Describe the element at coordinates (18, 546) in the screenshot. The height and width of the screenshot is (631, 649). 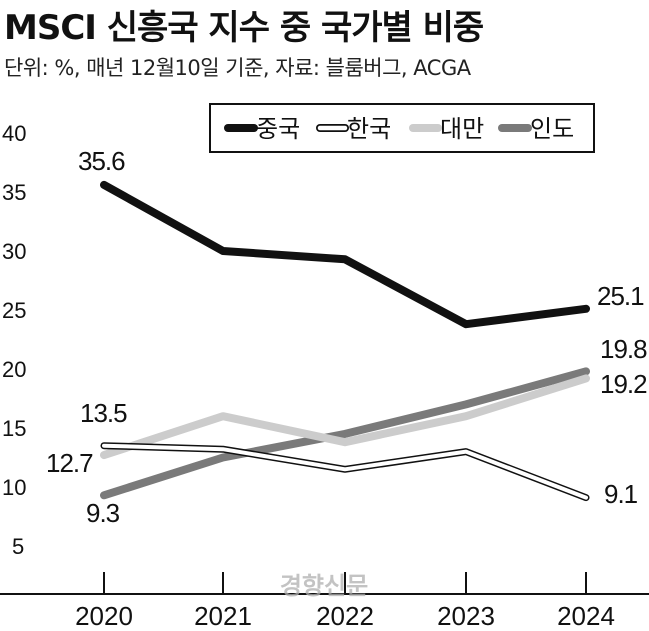
I see `y-tick-label: 5` at that location.